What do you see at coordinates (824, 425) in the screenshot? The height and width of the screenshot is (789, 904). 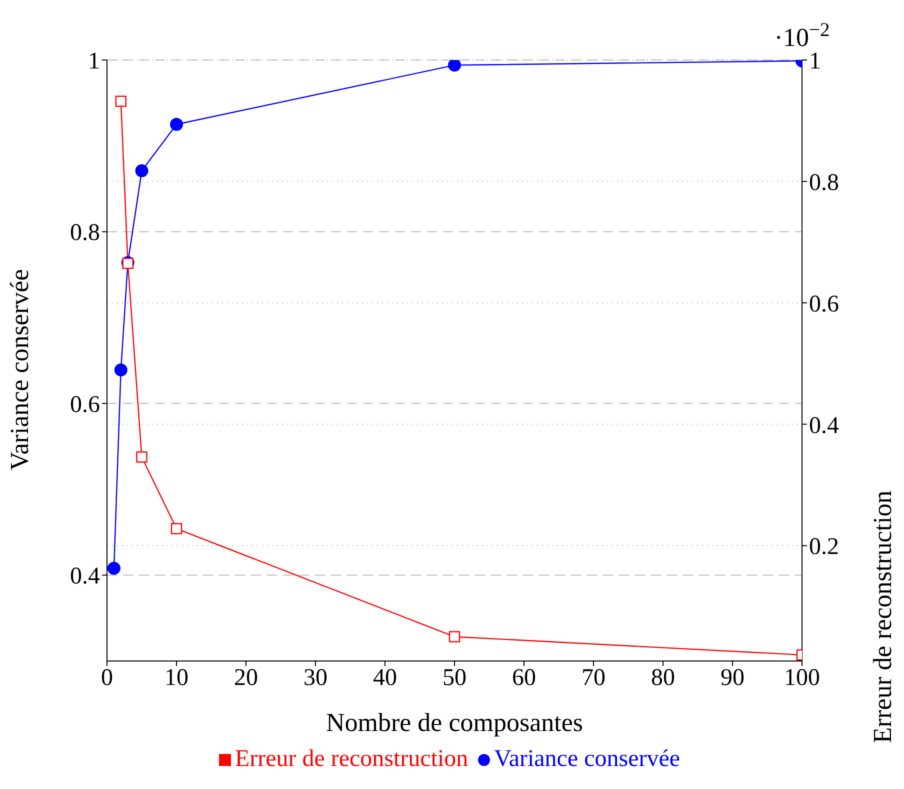 I see `y2-tick-label: 0.4` at bounding box center [824, 425].